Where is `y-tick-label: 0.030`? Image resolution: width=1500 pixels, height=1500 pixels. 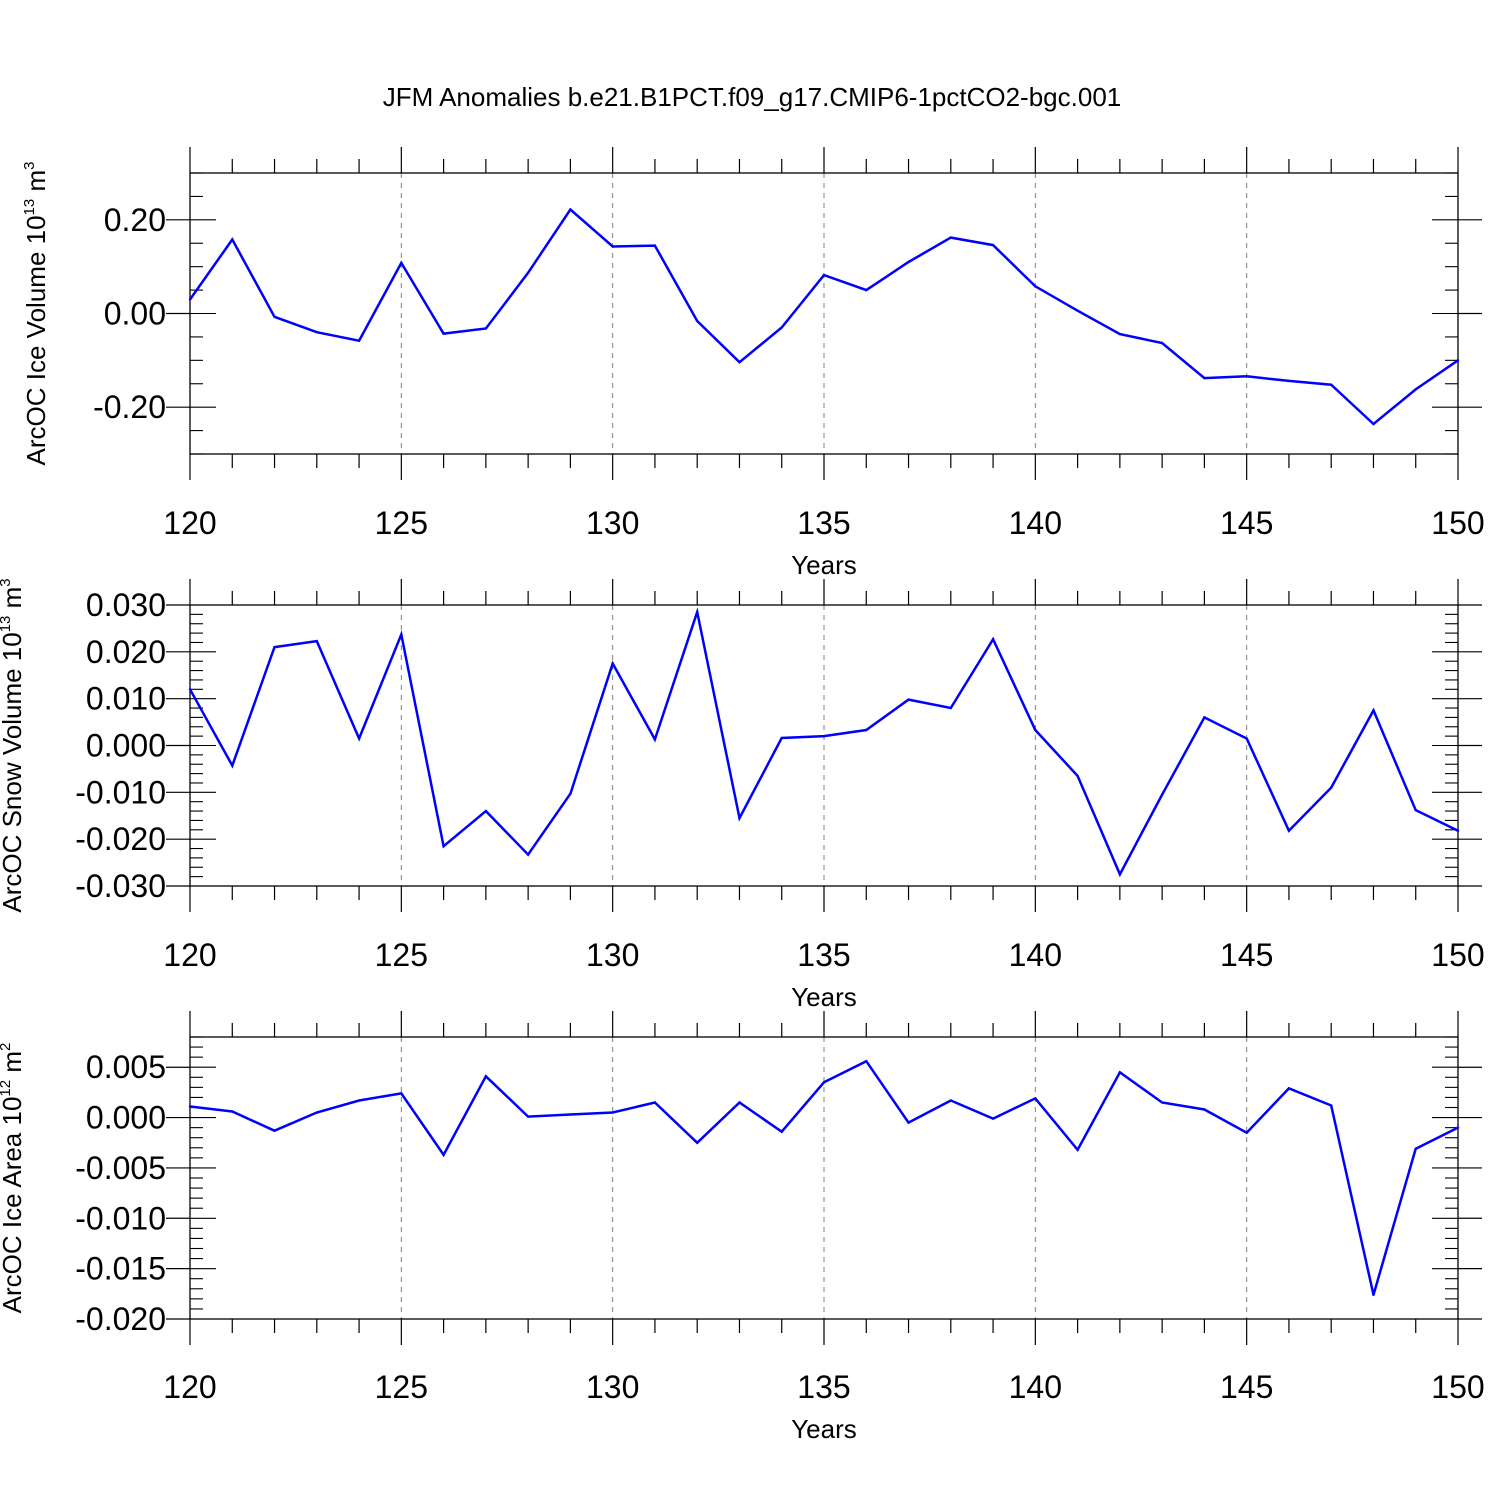 y-tick-label: 0.030 is located at coordinates (126, 605).